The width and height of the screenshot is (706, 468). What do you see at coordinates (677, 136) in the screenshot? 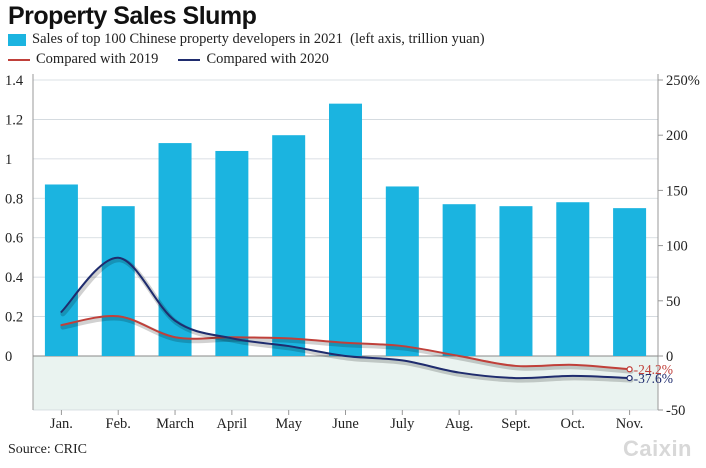
I see `y-right-tick-5: 200` at bounding box center [677, 136].